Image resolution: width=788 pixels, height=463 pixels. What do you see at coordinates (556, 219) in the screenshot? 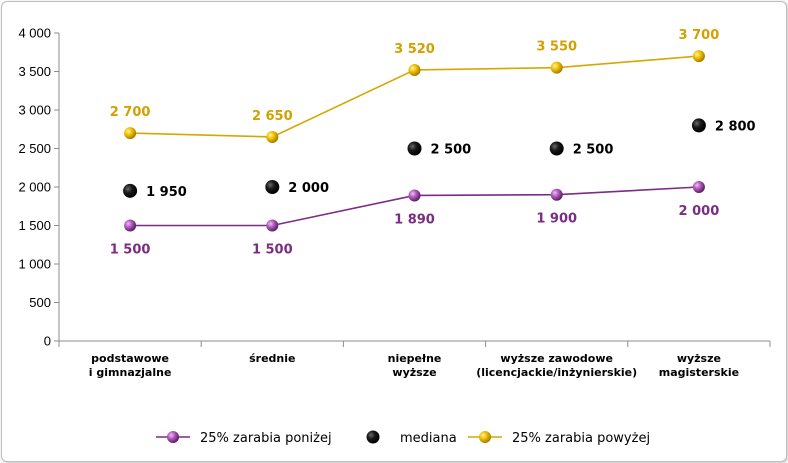
I see `data-label-low: 1 900` at bounding box center [556, 219].